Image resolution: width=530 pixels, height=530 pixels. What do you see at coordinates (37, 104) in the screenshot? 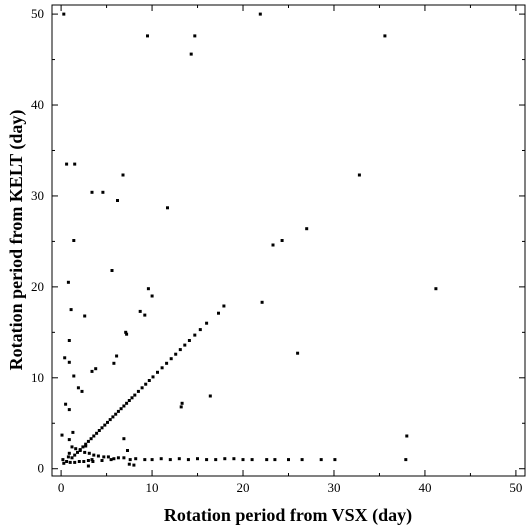
I see `y-tick-label: 40` at bounding box center [37, 104].